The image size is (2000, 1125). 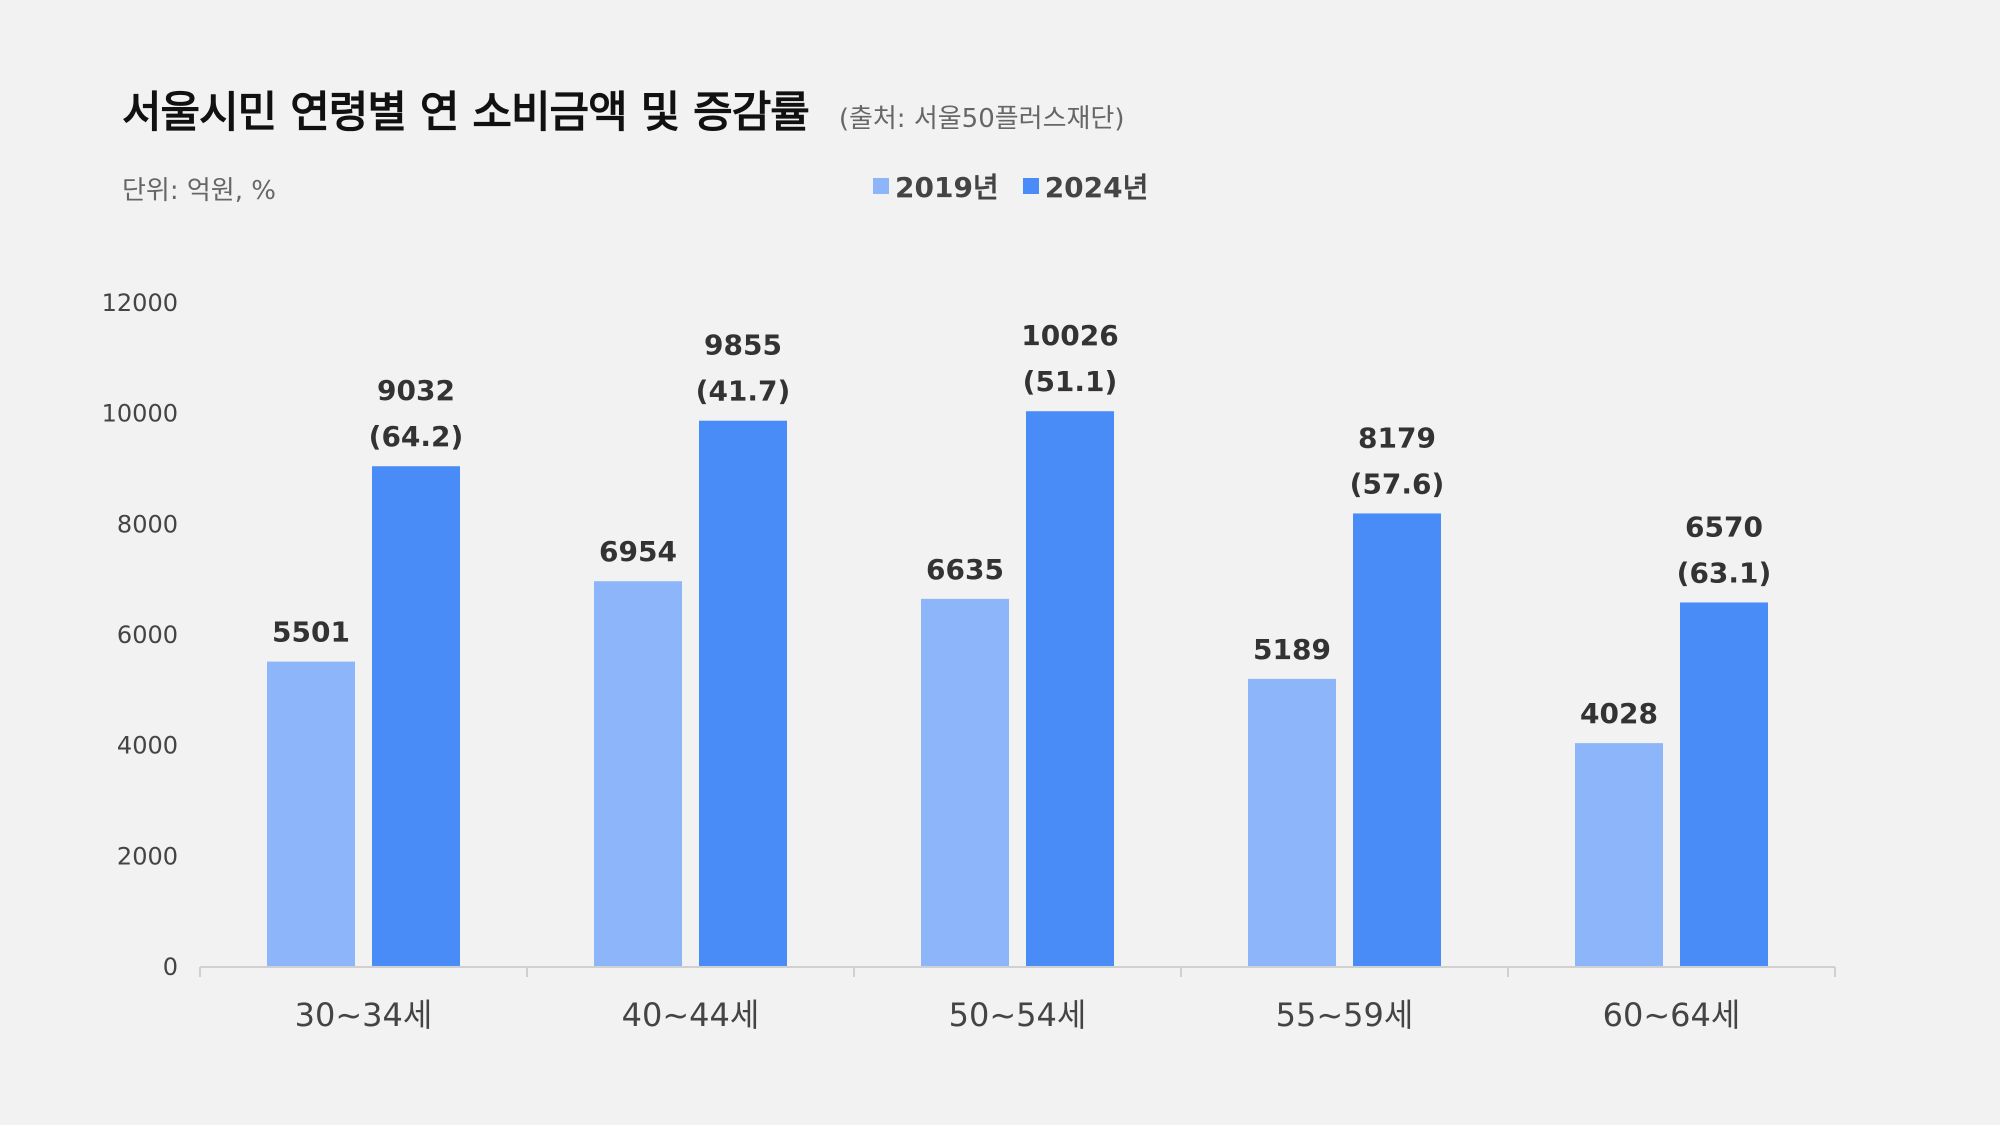 I want to click on bar-2019년-40~44세, so click(x=638, y=773).